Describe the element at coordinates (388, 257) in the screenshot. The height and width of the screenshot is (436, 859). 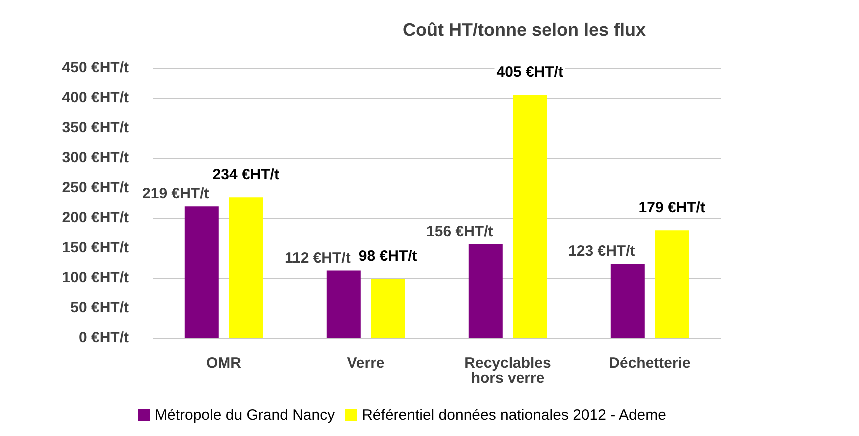
I see `data-label: 98 €HT/t` at that location.